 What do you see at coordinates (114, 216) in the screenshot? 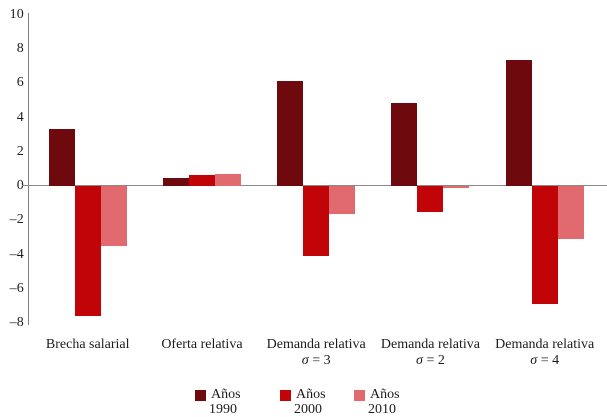
I see `bar-años-2010-group1` at bounding box center [114, 216].